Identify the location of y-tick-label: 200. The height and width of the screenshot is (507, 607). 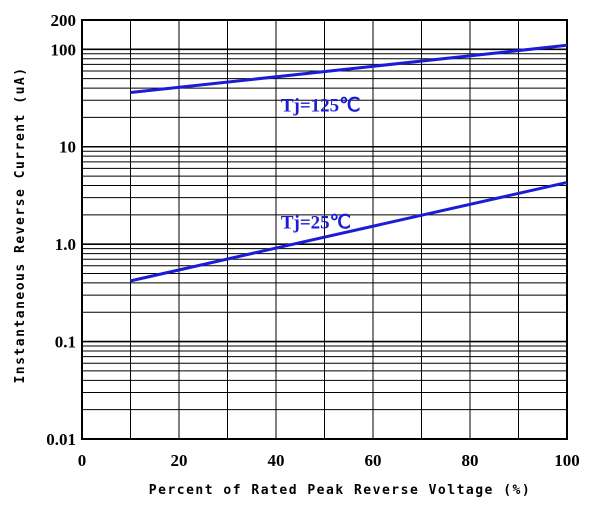
(64, 20).